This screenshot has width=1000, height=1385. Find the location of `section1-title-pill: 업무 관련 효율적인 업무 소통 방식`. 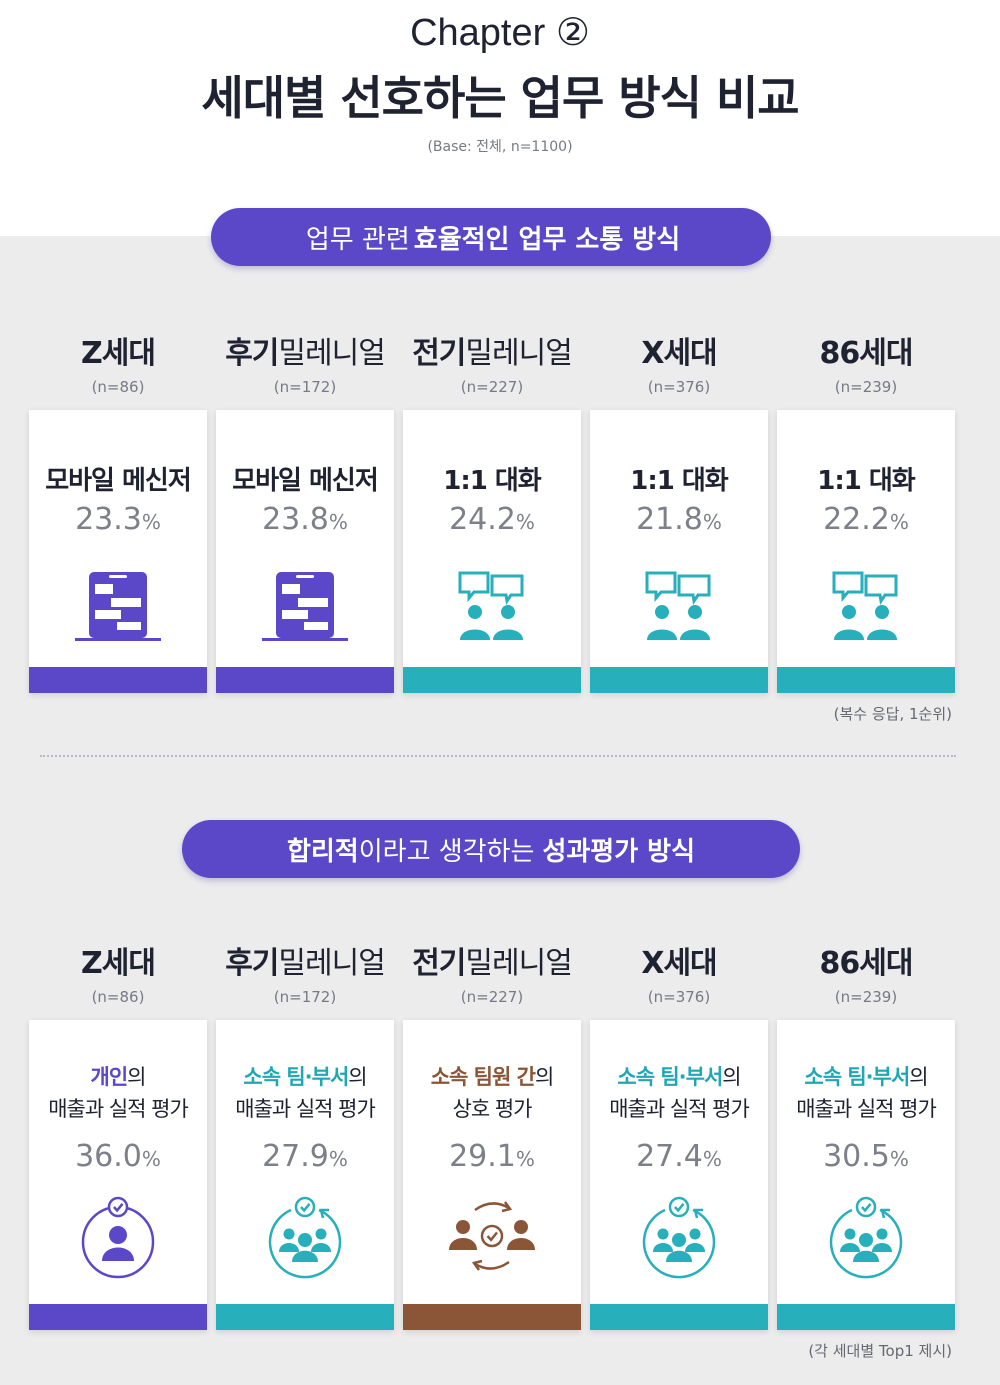

section1-title-pill: 업무 관련 효율적인 업무 소통 방식 is located at coordinates (491, 237).